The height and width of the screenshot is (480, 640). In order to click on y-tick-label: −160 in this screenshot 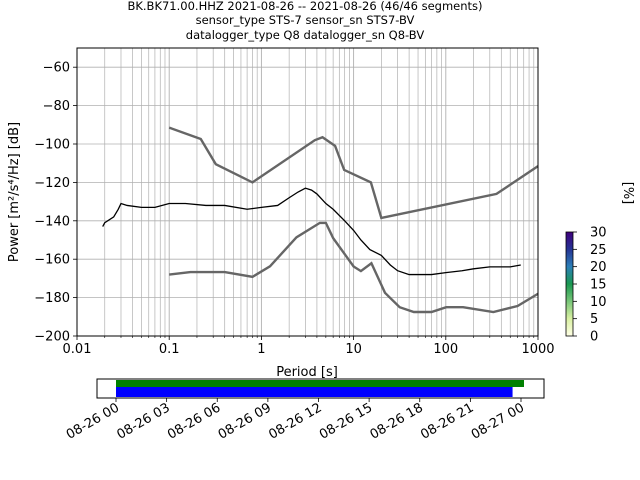, I will do `click(52, 260)`.